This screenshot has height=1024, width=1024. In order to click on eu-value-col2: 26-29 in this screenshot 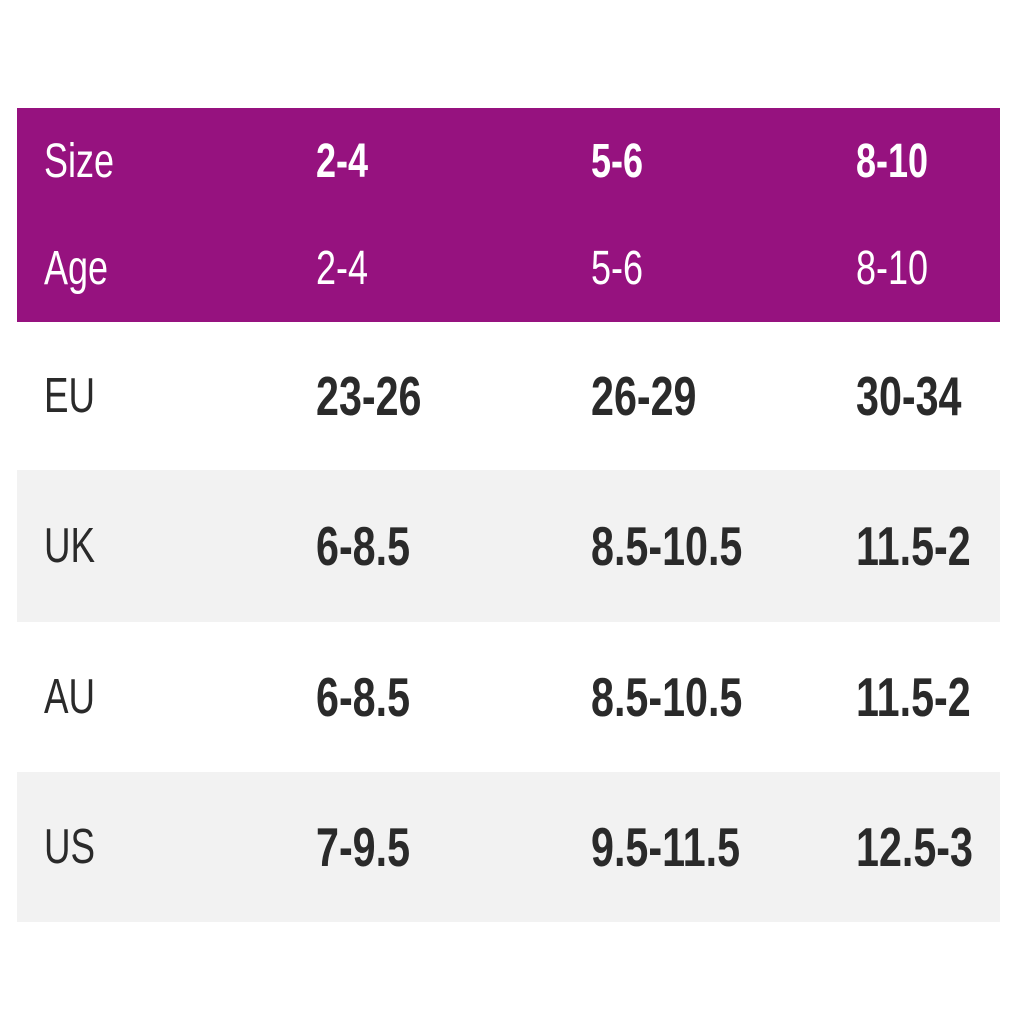, I will do `click(696, 395)`.